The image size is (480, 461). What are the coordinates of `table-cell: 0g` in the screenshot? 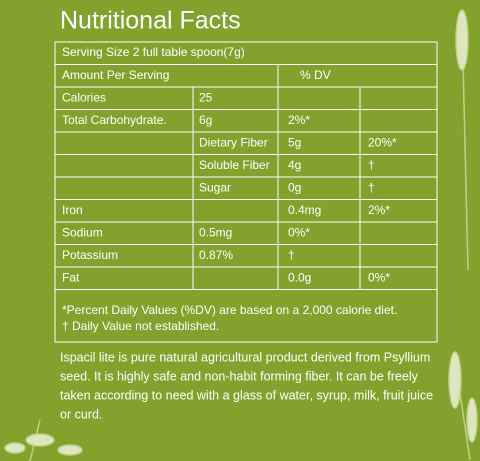 It's located at (294, 187).